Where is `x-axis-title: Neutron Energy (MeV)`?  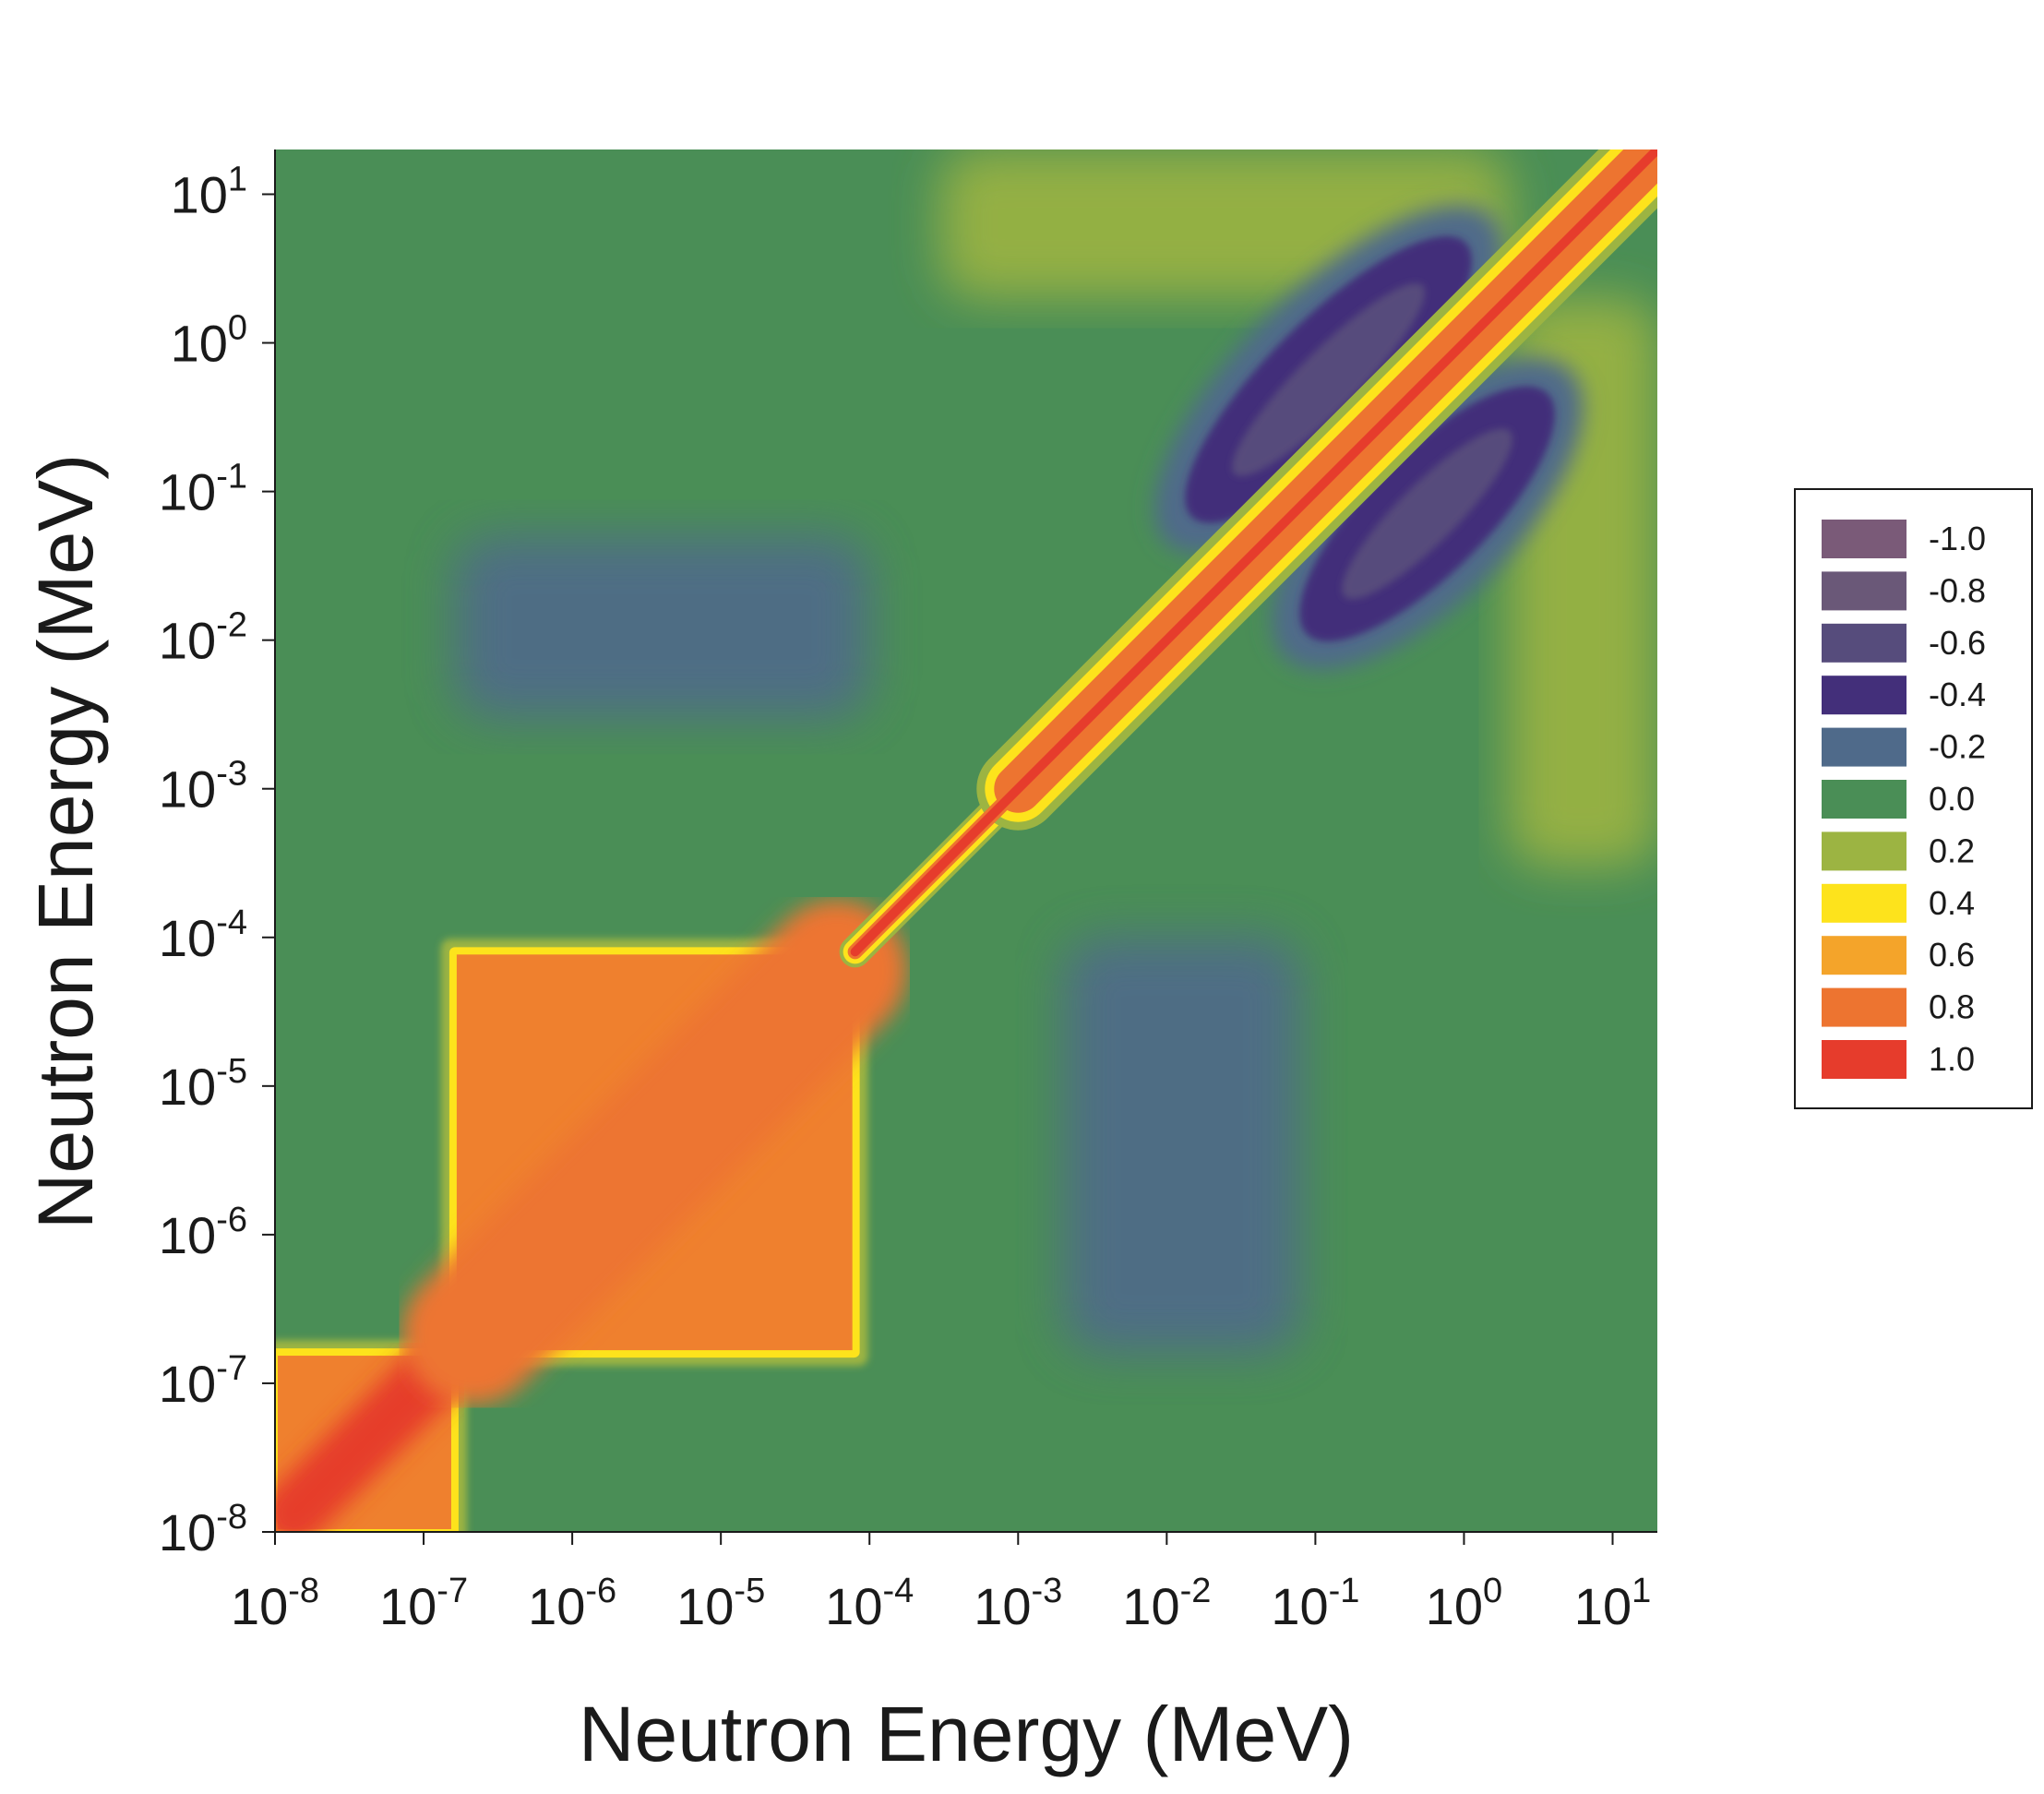
x-axis-title: Neutron Energy (MeV) is located at coordinates (966, 1734).